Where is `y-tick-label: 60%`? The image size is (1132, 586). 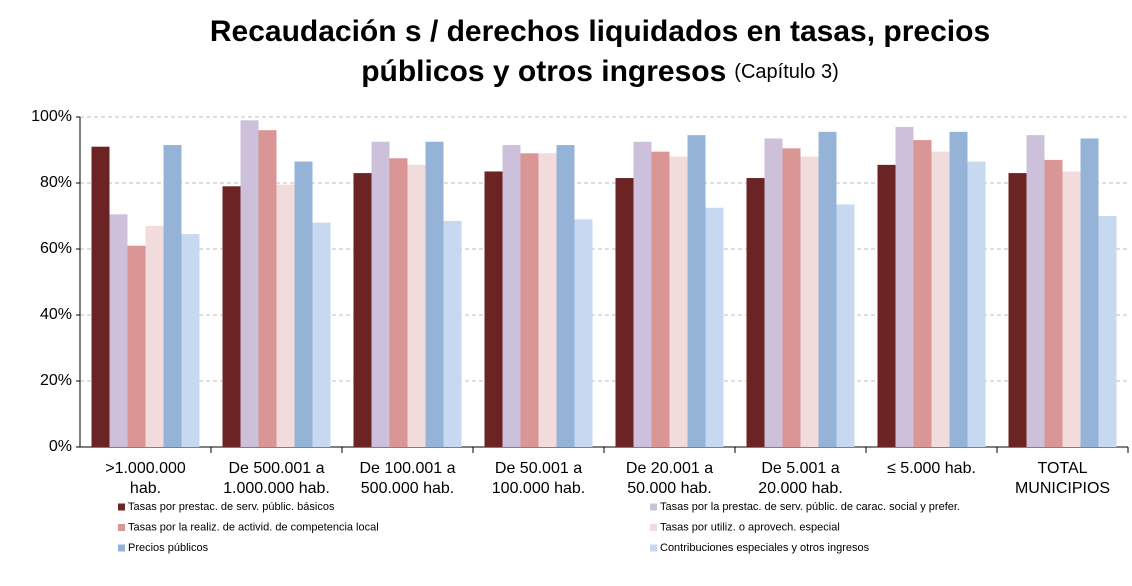 y-tick-label: 60% is located at coordinates (56, 248).